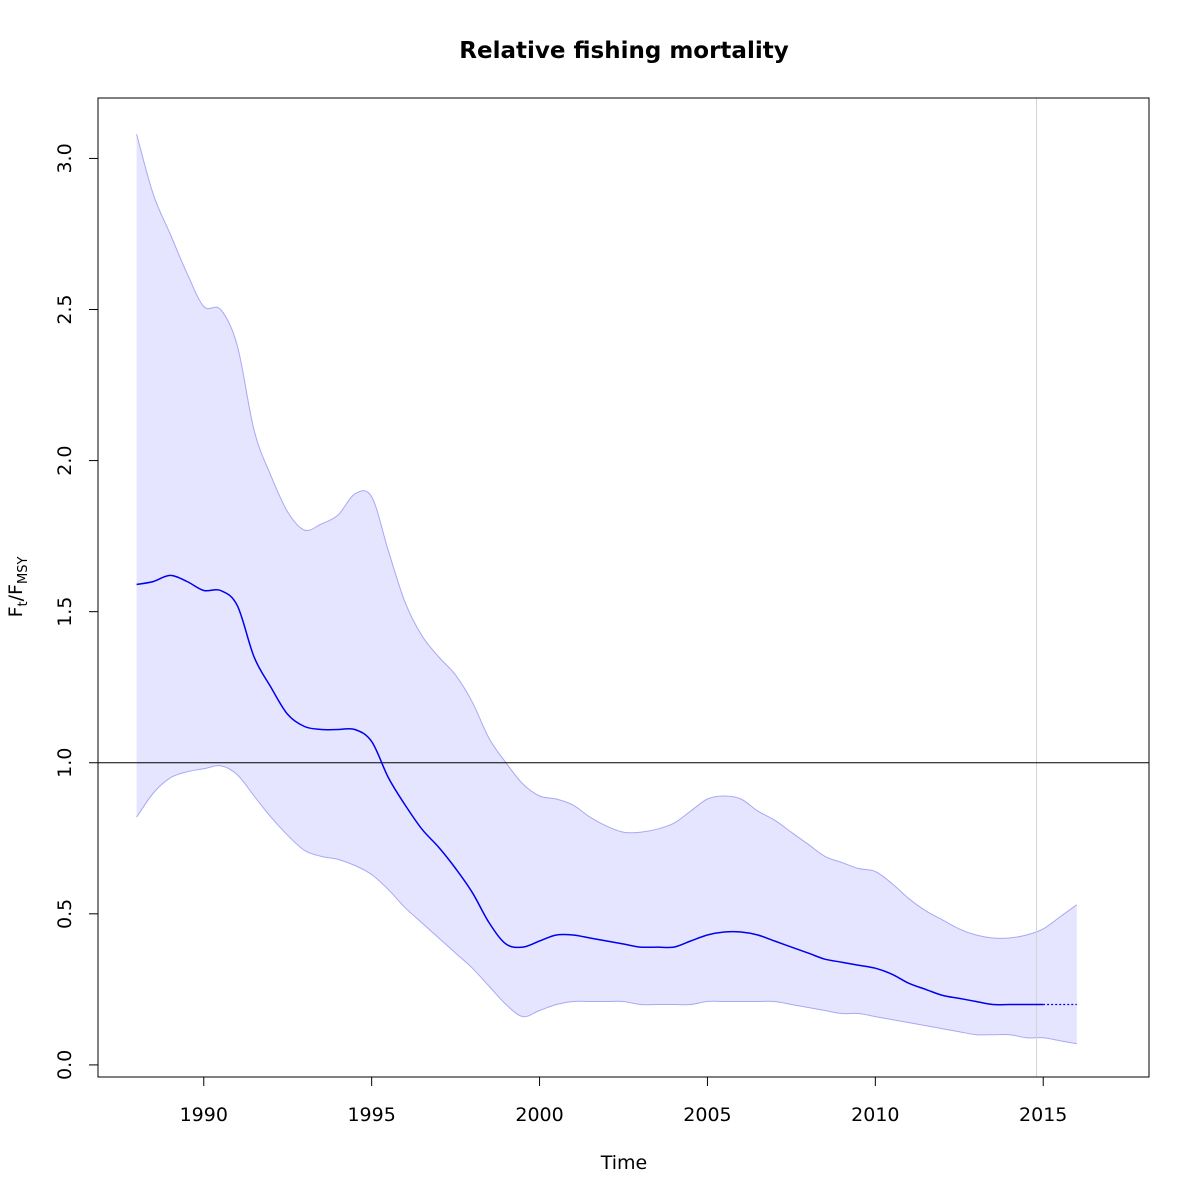  Describe the element at coordinates (624, 1163) in the screenshot. I see `x-axis-label: Time` at that location.